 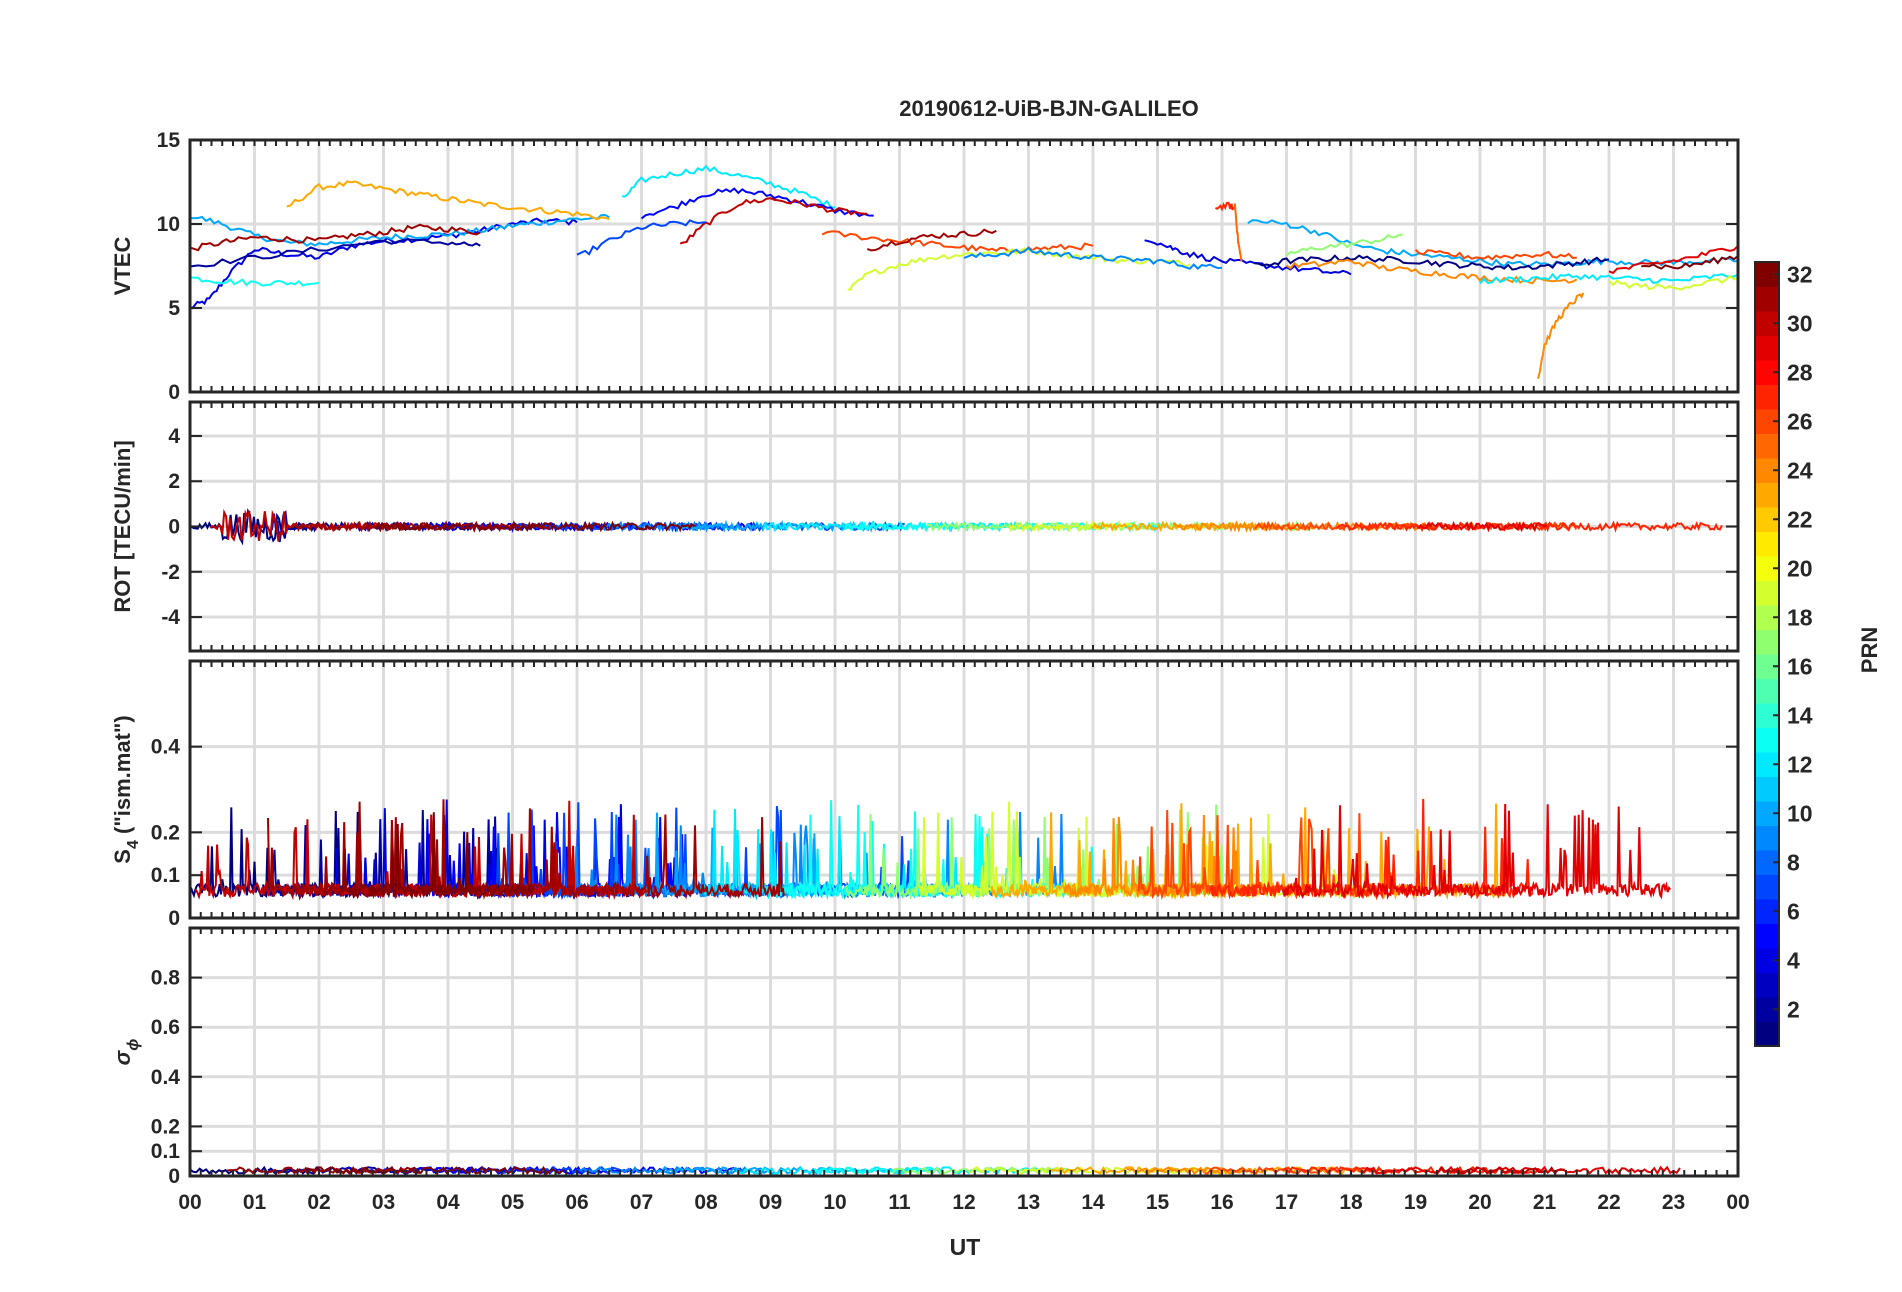 What do you see at coordinates (133, 844) in the screenshot?
I see `y-label-subscript: 4` at bounding box center [133, 844].